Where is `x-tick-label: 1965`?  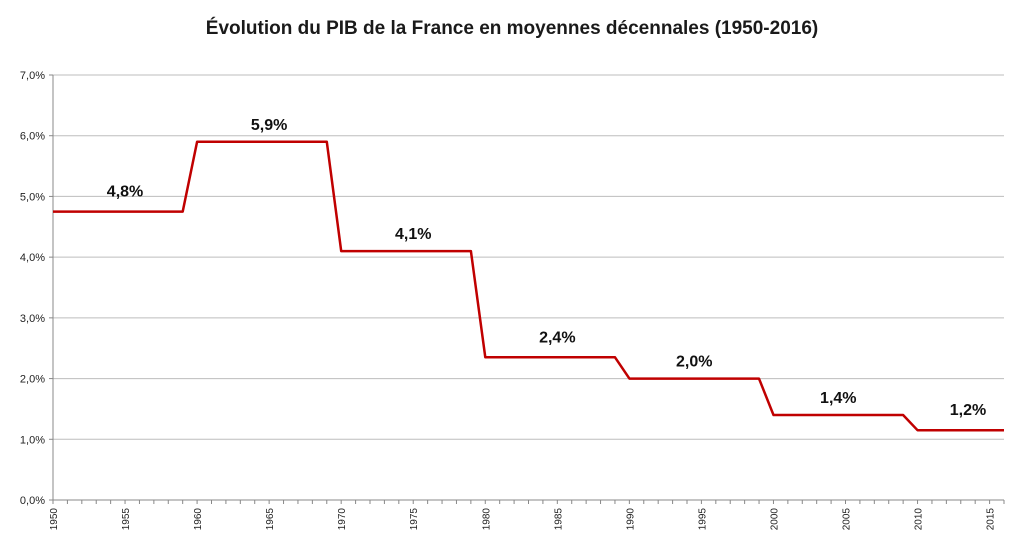 x-tick-label: 1965 is located at coordinates (270, 519).